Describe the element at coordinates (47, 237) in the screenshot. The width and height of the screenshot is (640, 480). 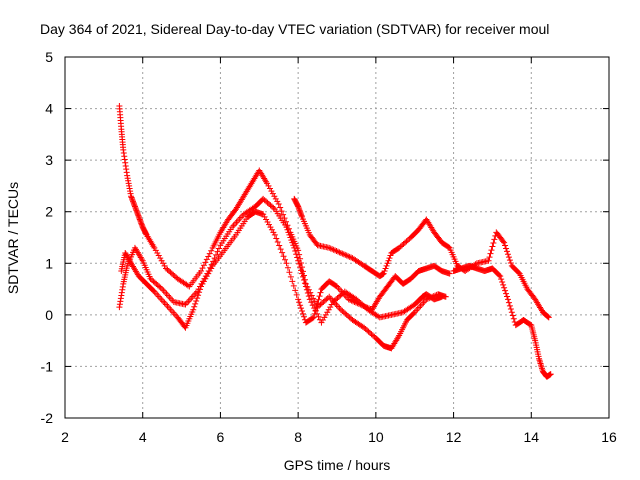
I see `y-tick-labels: -2 -1 0 1 2 3 4 5` at that location.